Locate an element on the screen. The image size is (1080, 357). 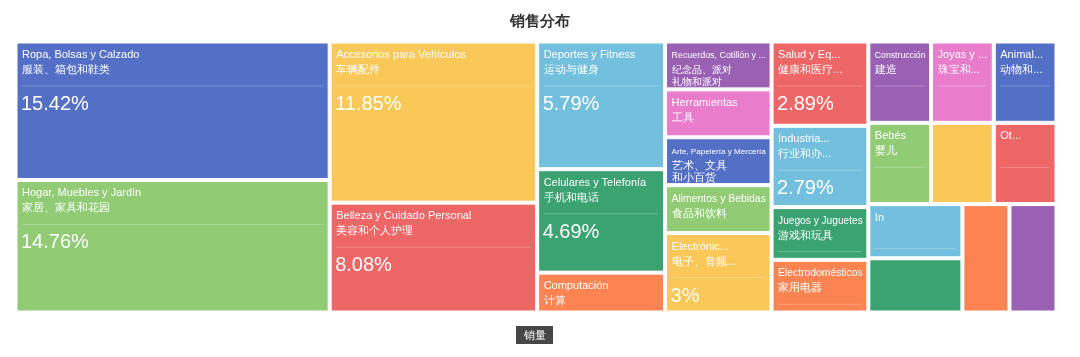
data-label: 4.69% is located at coordinates (571, 230).